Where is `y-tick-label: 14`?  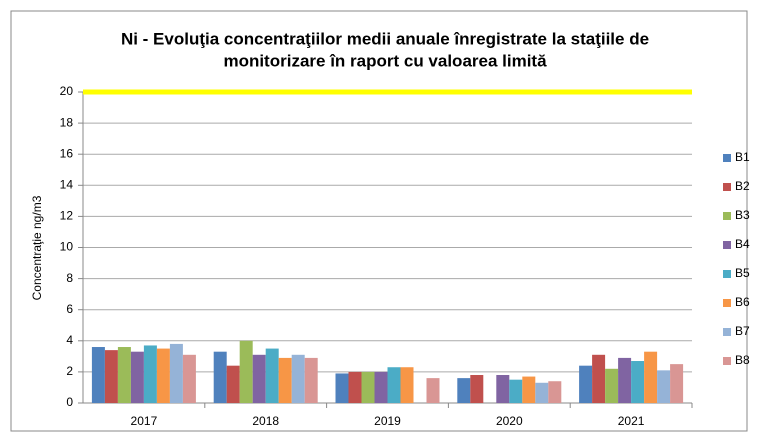 y-tick-label: 14 is located at coordinates (67, 184).